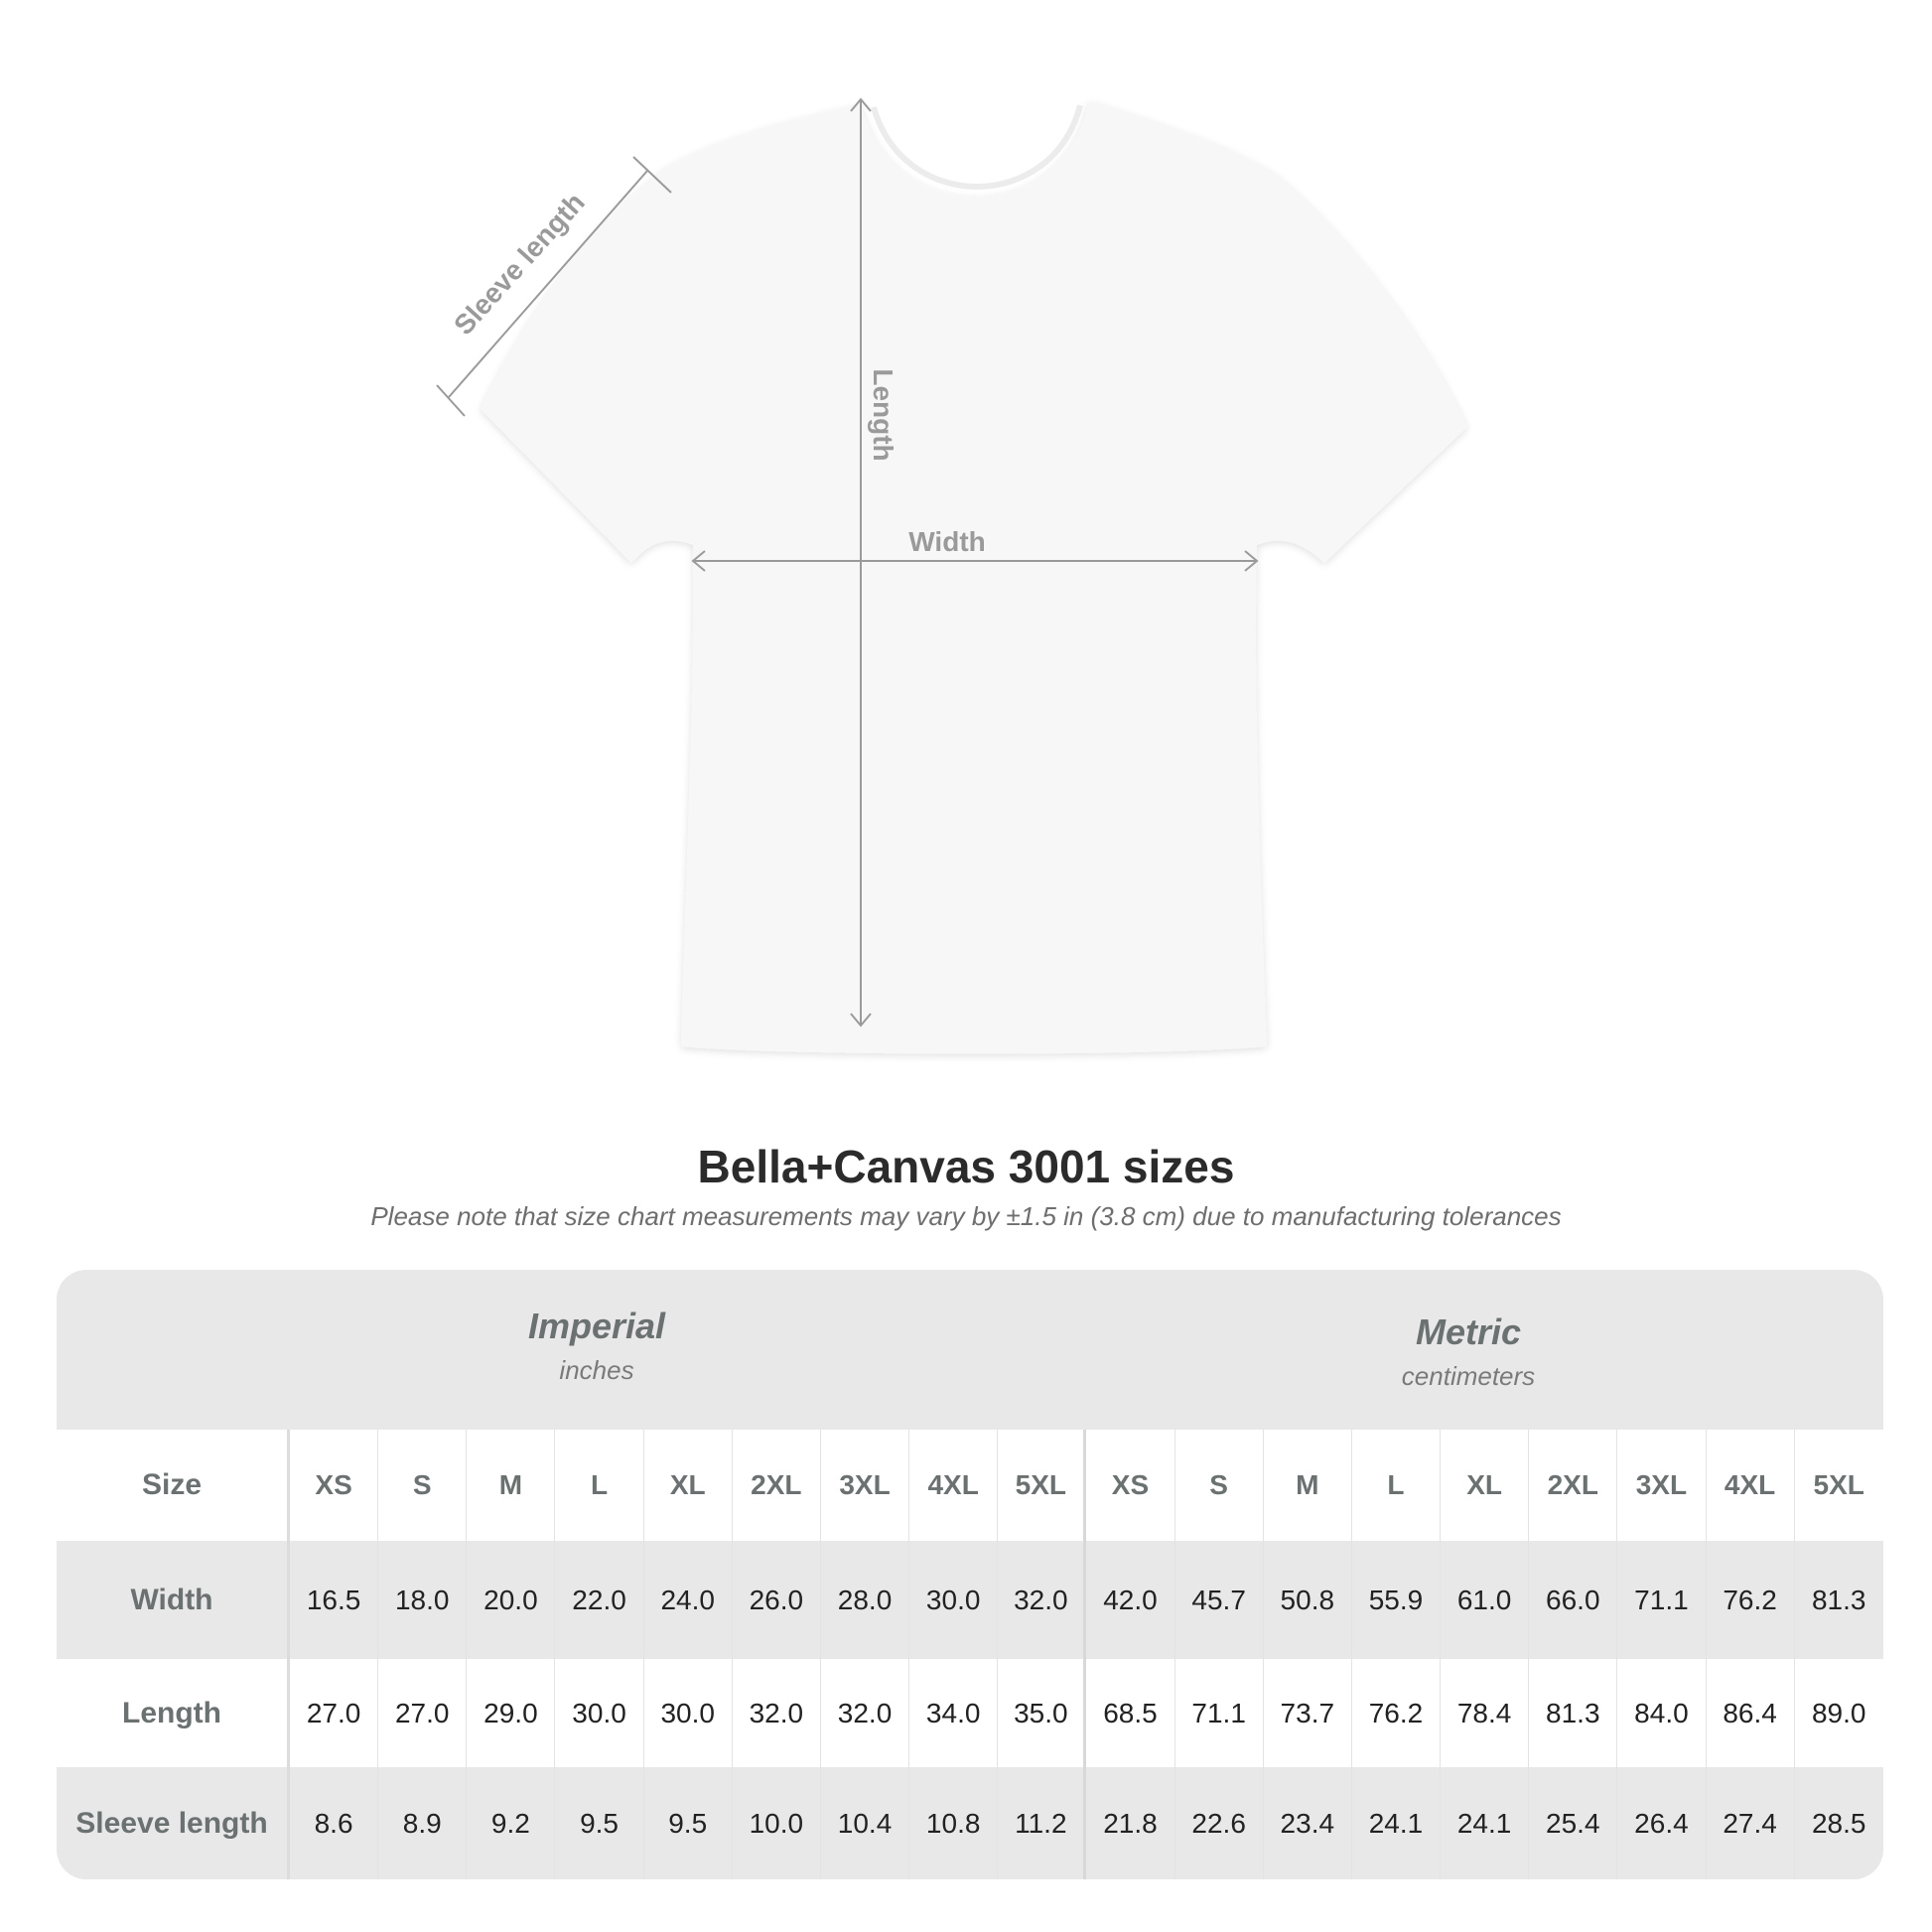 The height and width of the screenshot is (1932, 1932). Describe the element at coordinates (1486, 1713) in the screenshot. I see `table-cell: 78.4` at that location.